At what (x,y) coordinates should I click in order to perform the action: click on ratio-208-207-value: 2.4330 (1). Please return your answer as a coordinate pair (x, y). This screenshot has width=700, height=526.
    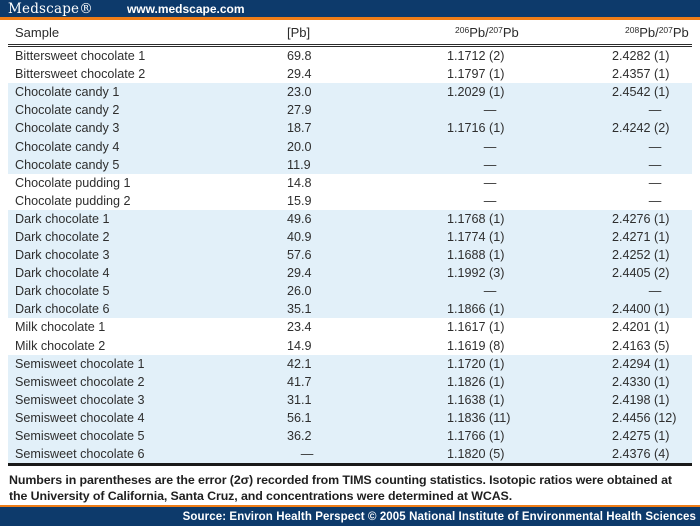
    Looking at the image, I should click on (641, 381).